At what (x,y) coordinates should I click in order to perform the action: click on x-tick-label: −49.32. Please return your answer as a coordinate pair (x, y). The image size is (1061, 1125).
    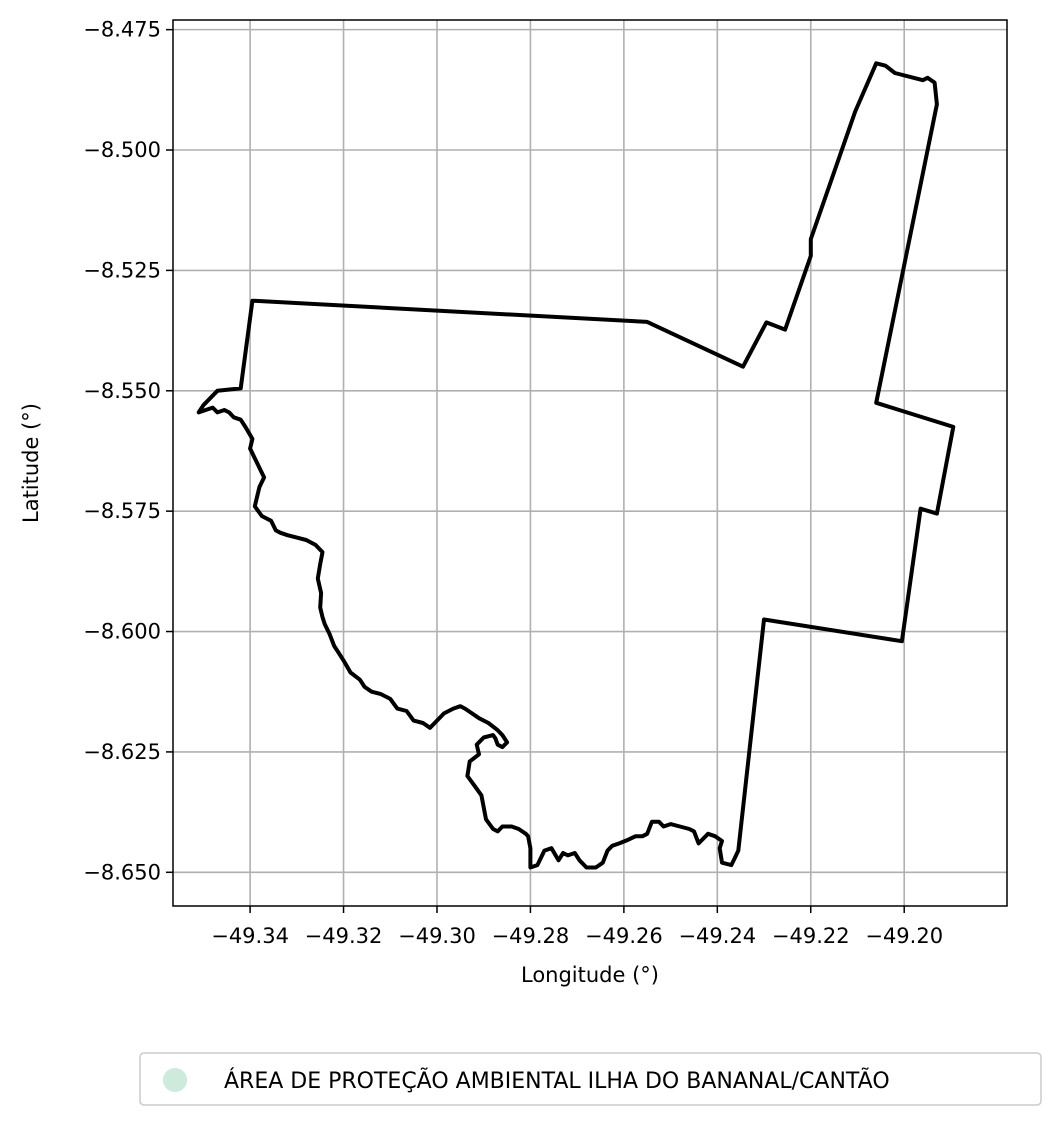
    Looking at the image, I should click on (344, 936).